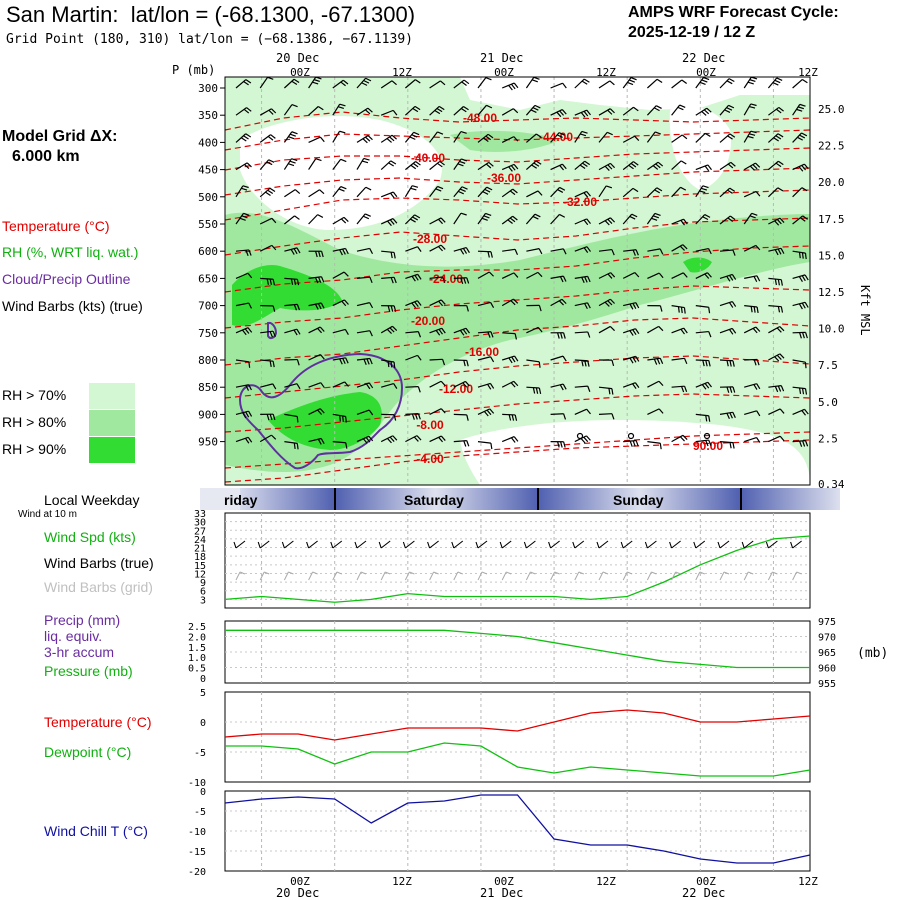  Describe the element at coordinates (831, 255) in the screenshot. I see `kft-tick-label: 15.0` at that location.